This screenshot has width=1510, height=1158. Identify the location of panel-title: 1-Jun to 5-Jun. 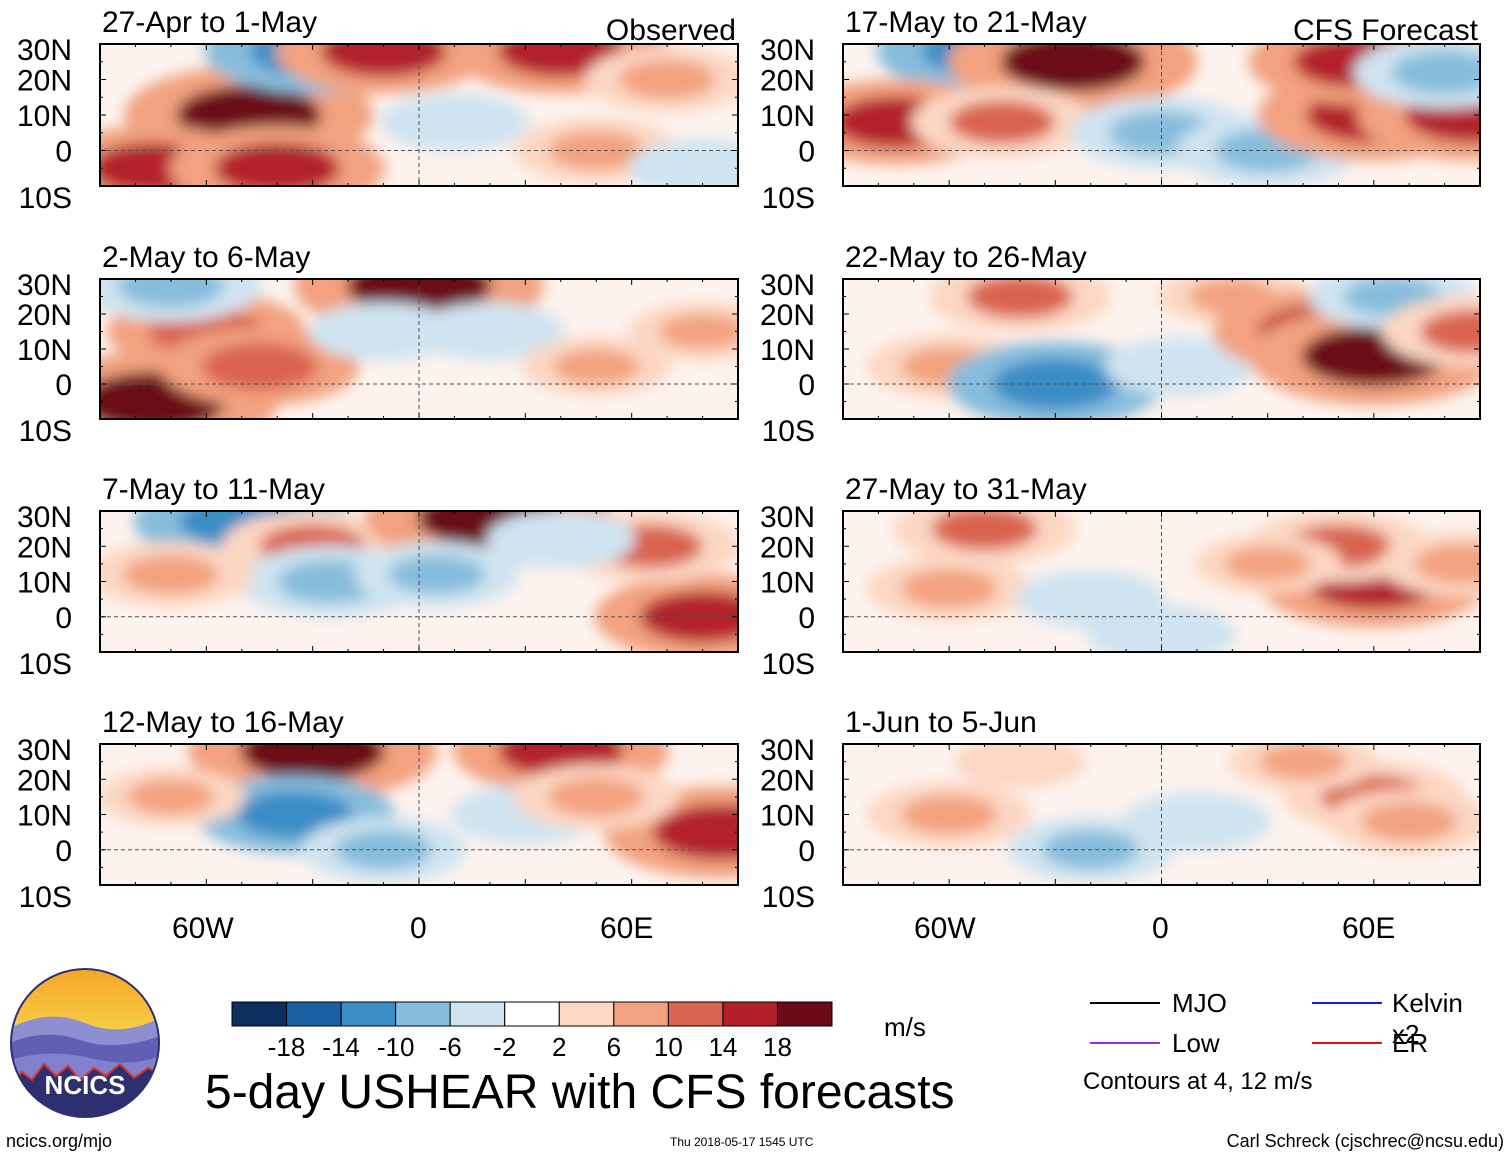
(941, 722).